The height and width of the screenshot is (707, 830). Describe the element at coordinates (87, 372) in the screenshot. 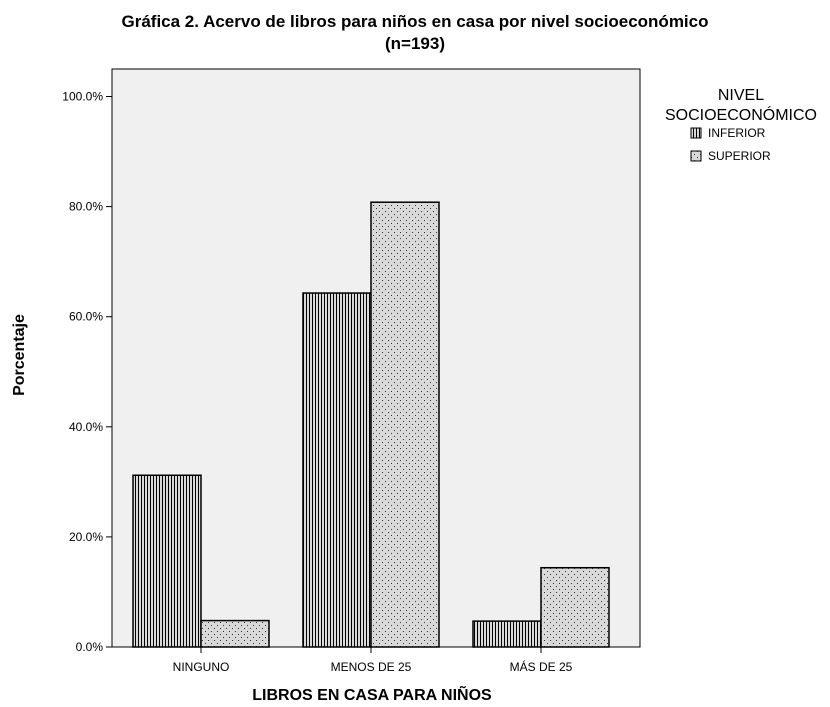

I see `y-axis: 0.0% 20.0% 40.0% 60.0% 80.0% 100.0%` at that location.